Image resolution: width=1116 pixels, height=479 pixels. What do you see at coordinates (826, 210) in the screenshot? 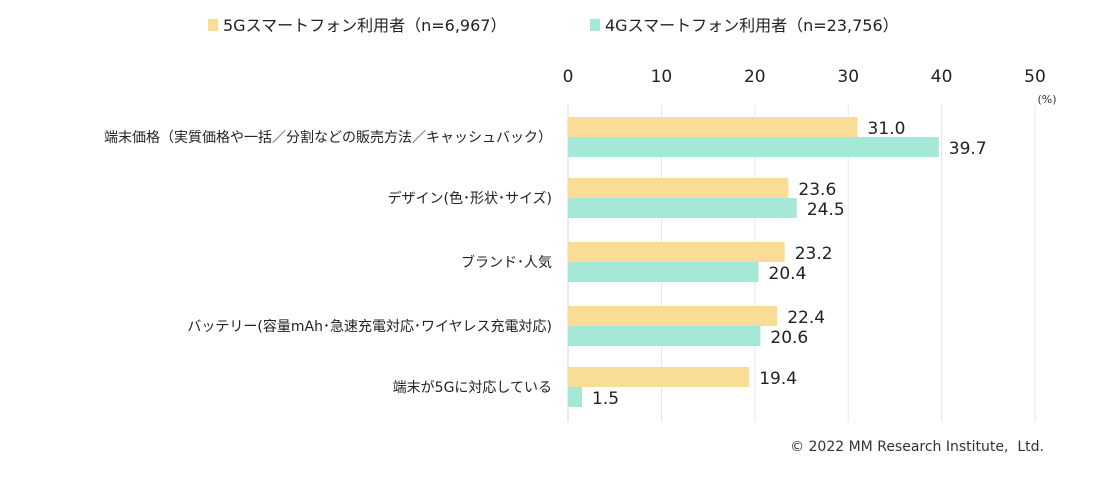
I see `data-label: 24.5` at bounding box center [826, 210].